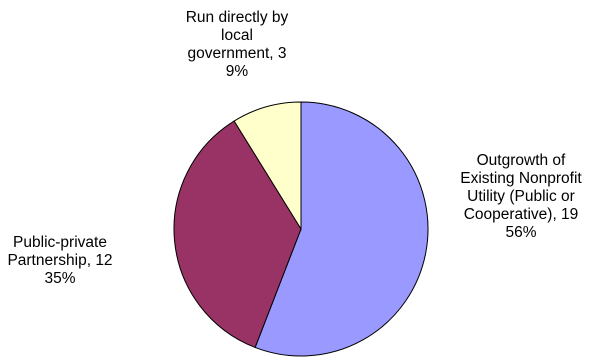 This screenshot has height=358, width=611. What do you see at coordinates (520, 232) in the screenshot?
I see `slice-label-line: 56%` at bounding box center [520, 232].